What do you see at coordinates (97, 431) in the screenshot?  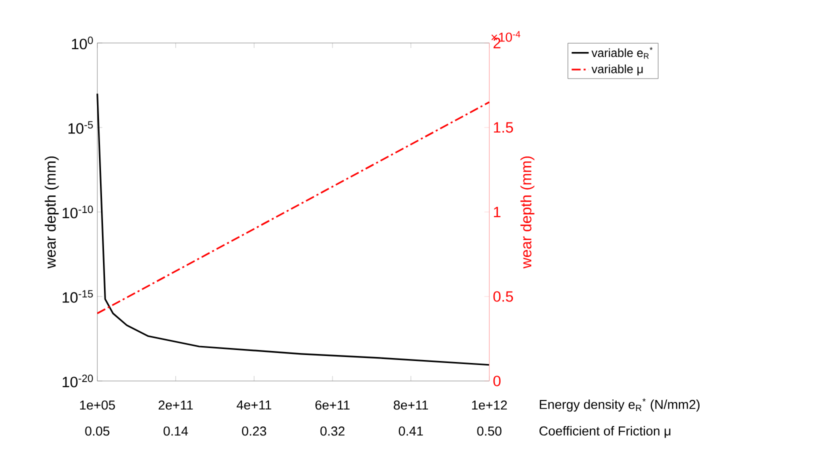 I see `x2-tick-label: 0.05` at bounding box center [97, 431].